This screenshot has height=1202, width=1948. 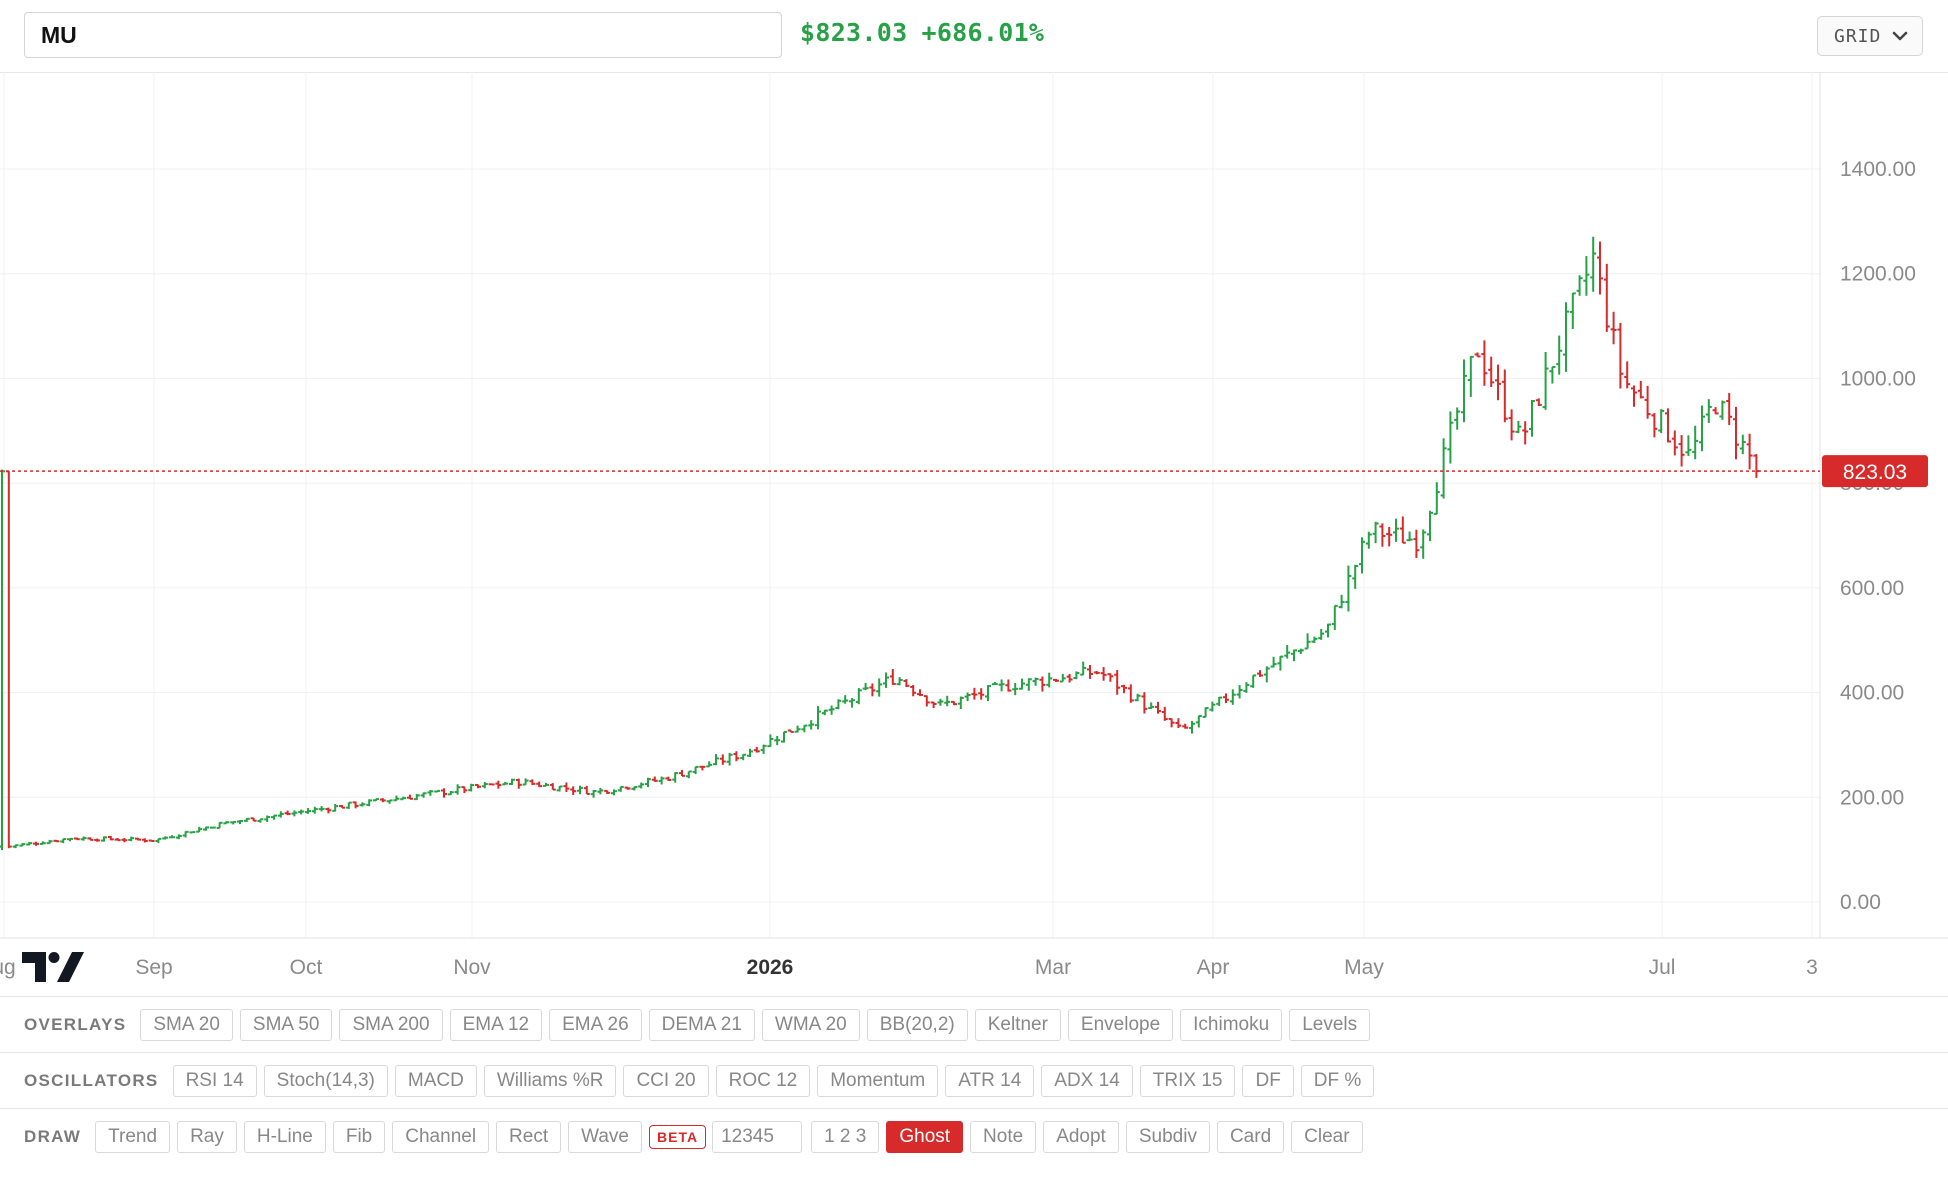 What do you see at coordinates (1268, 1080) in the screenshot?
I see `df-button: DF` at bounding box center [1268, 1080].